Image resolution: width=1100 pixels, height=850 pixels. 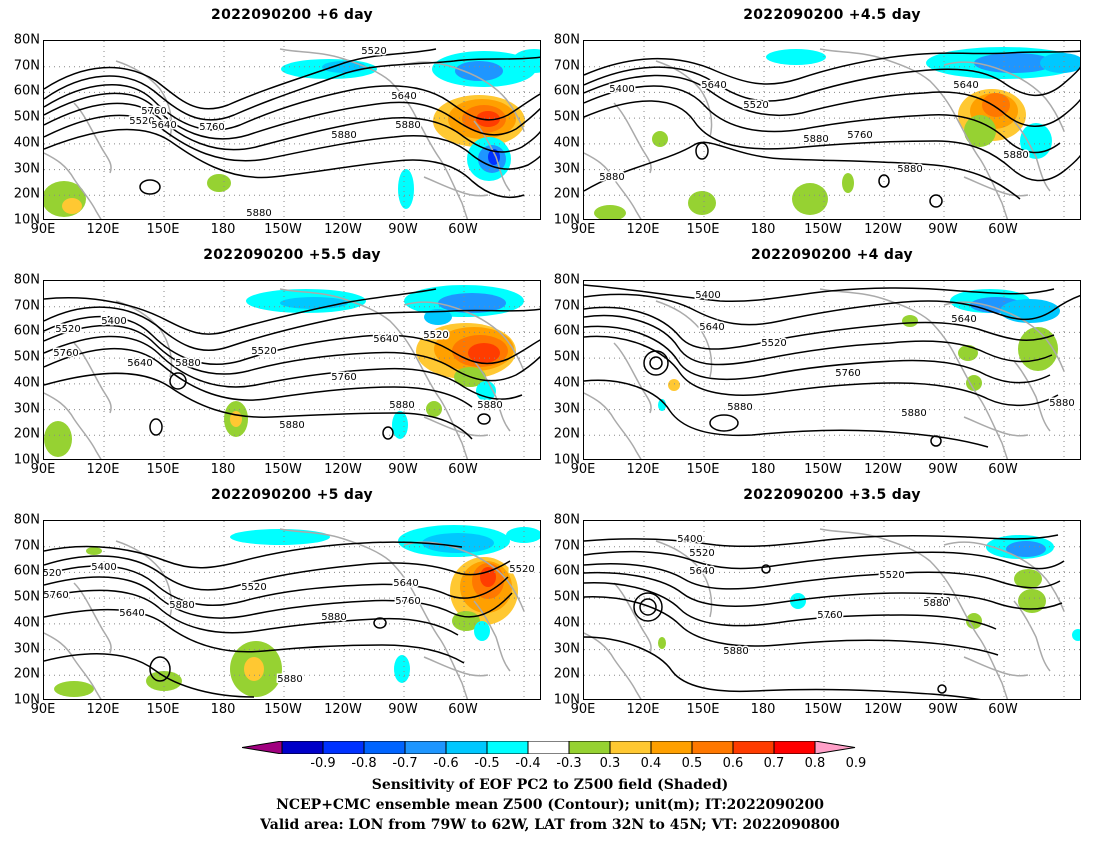 What do you see at coordinates (569, 763) in the screenshot?
I see `colorbar-tick-label: -0.3` at bounding box center [569, 763].